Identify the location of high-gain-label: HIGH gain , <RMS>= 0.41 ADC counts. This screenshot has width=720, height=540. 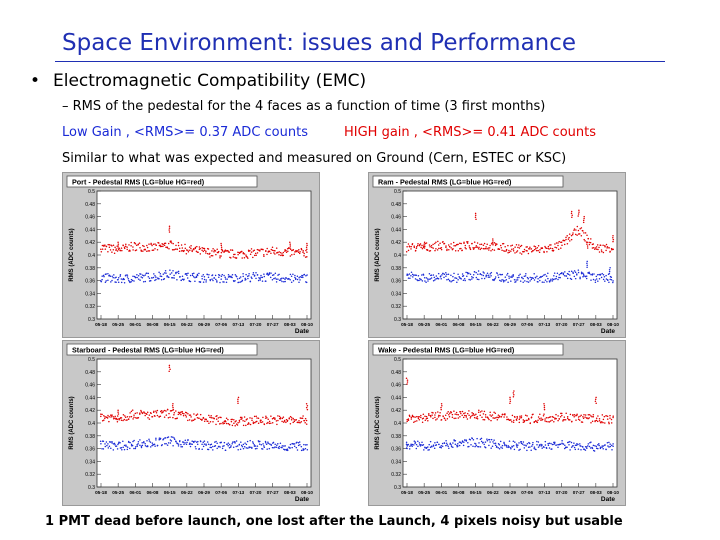
(470, 132).